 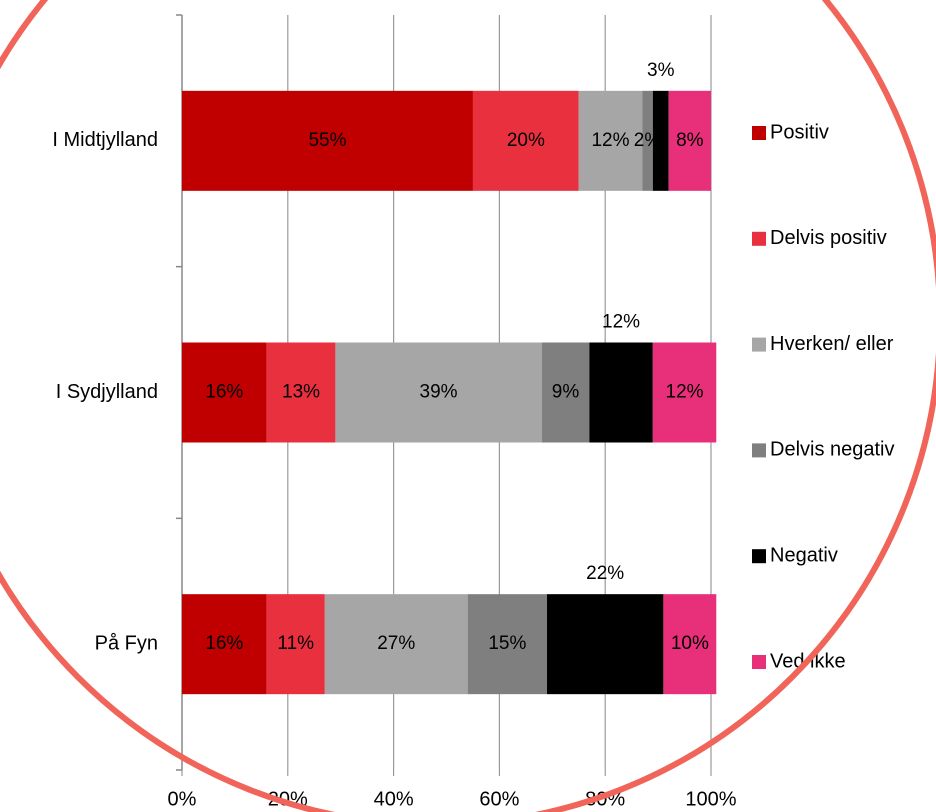 I want to click on x-tick-label: 0%, so click(x=182, y=799).